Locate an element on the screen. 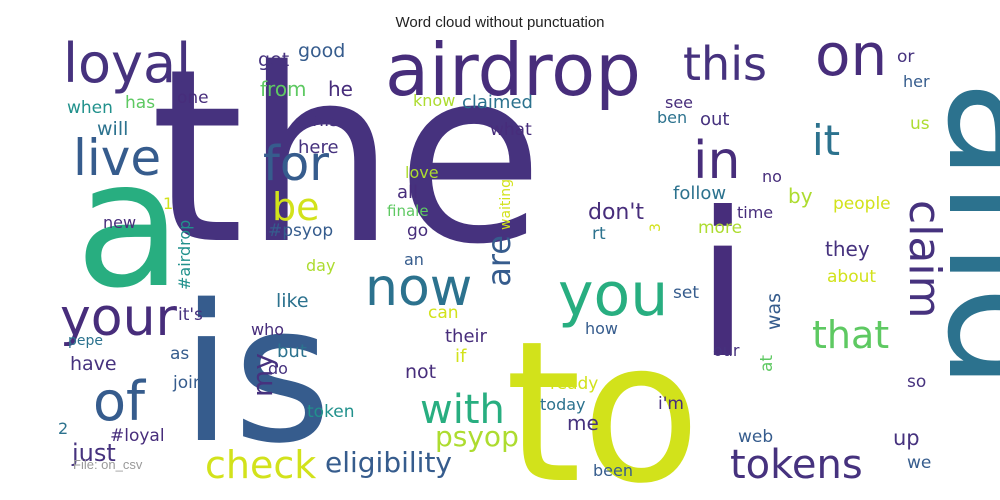  word-our: our is located at coordinates (726, 350).